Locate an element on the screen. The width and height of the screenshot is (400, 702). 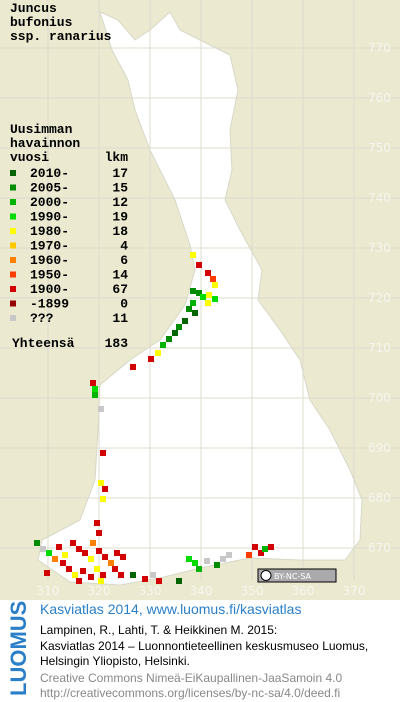
legend-count: 11 is located at coordinates (120, 318).